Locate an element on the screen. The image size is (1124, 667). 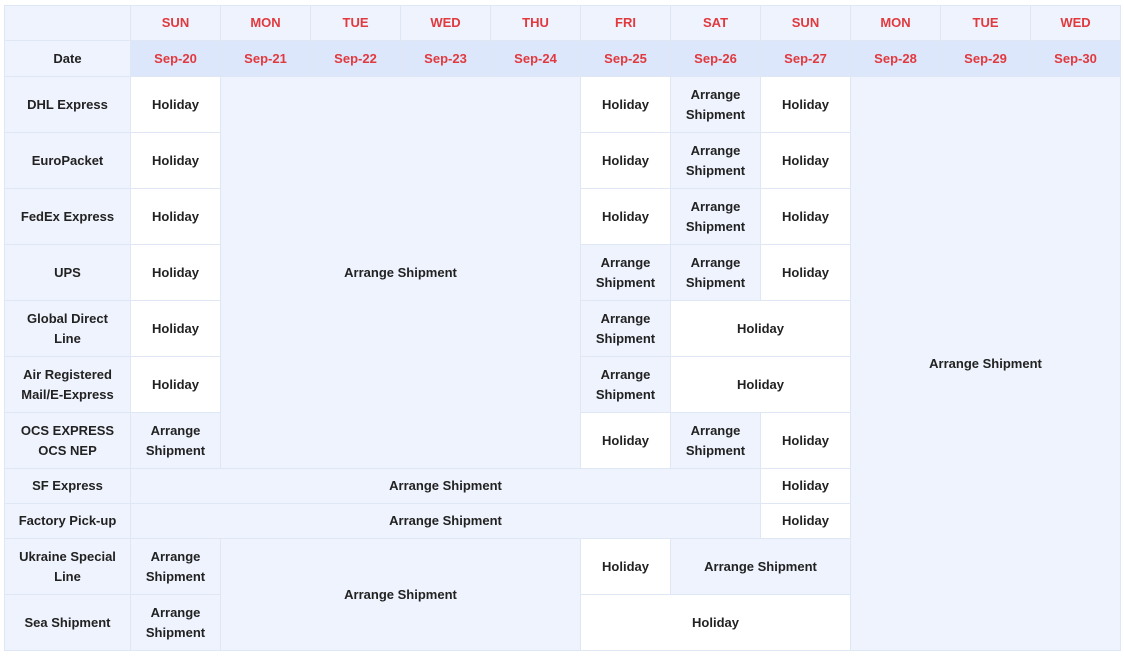
carrier-label: Air Registered Mail/E-Express is located at coordinates (67, 384).